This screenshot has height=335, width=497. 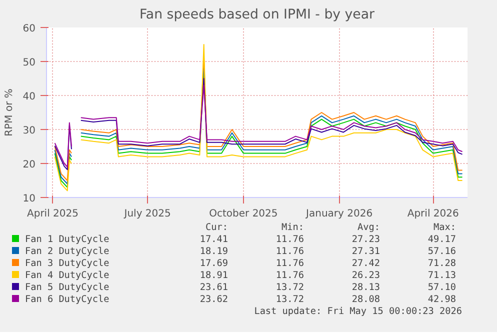 What do you see at coordinates (441, 240) in the screenshot?
I see `text: 49.17` at bounding box center [441, 240].